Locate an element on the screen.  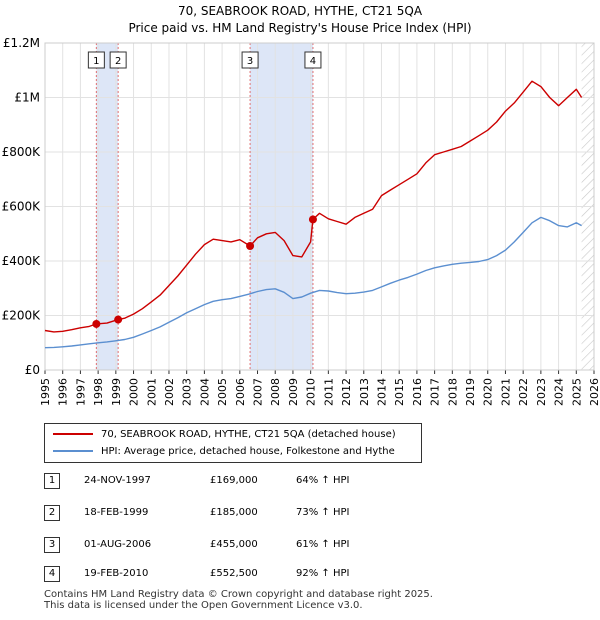
x-tick-label: 2003 is located at coordinates (187, 392).